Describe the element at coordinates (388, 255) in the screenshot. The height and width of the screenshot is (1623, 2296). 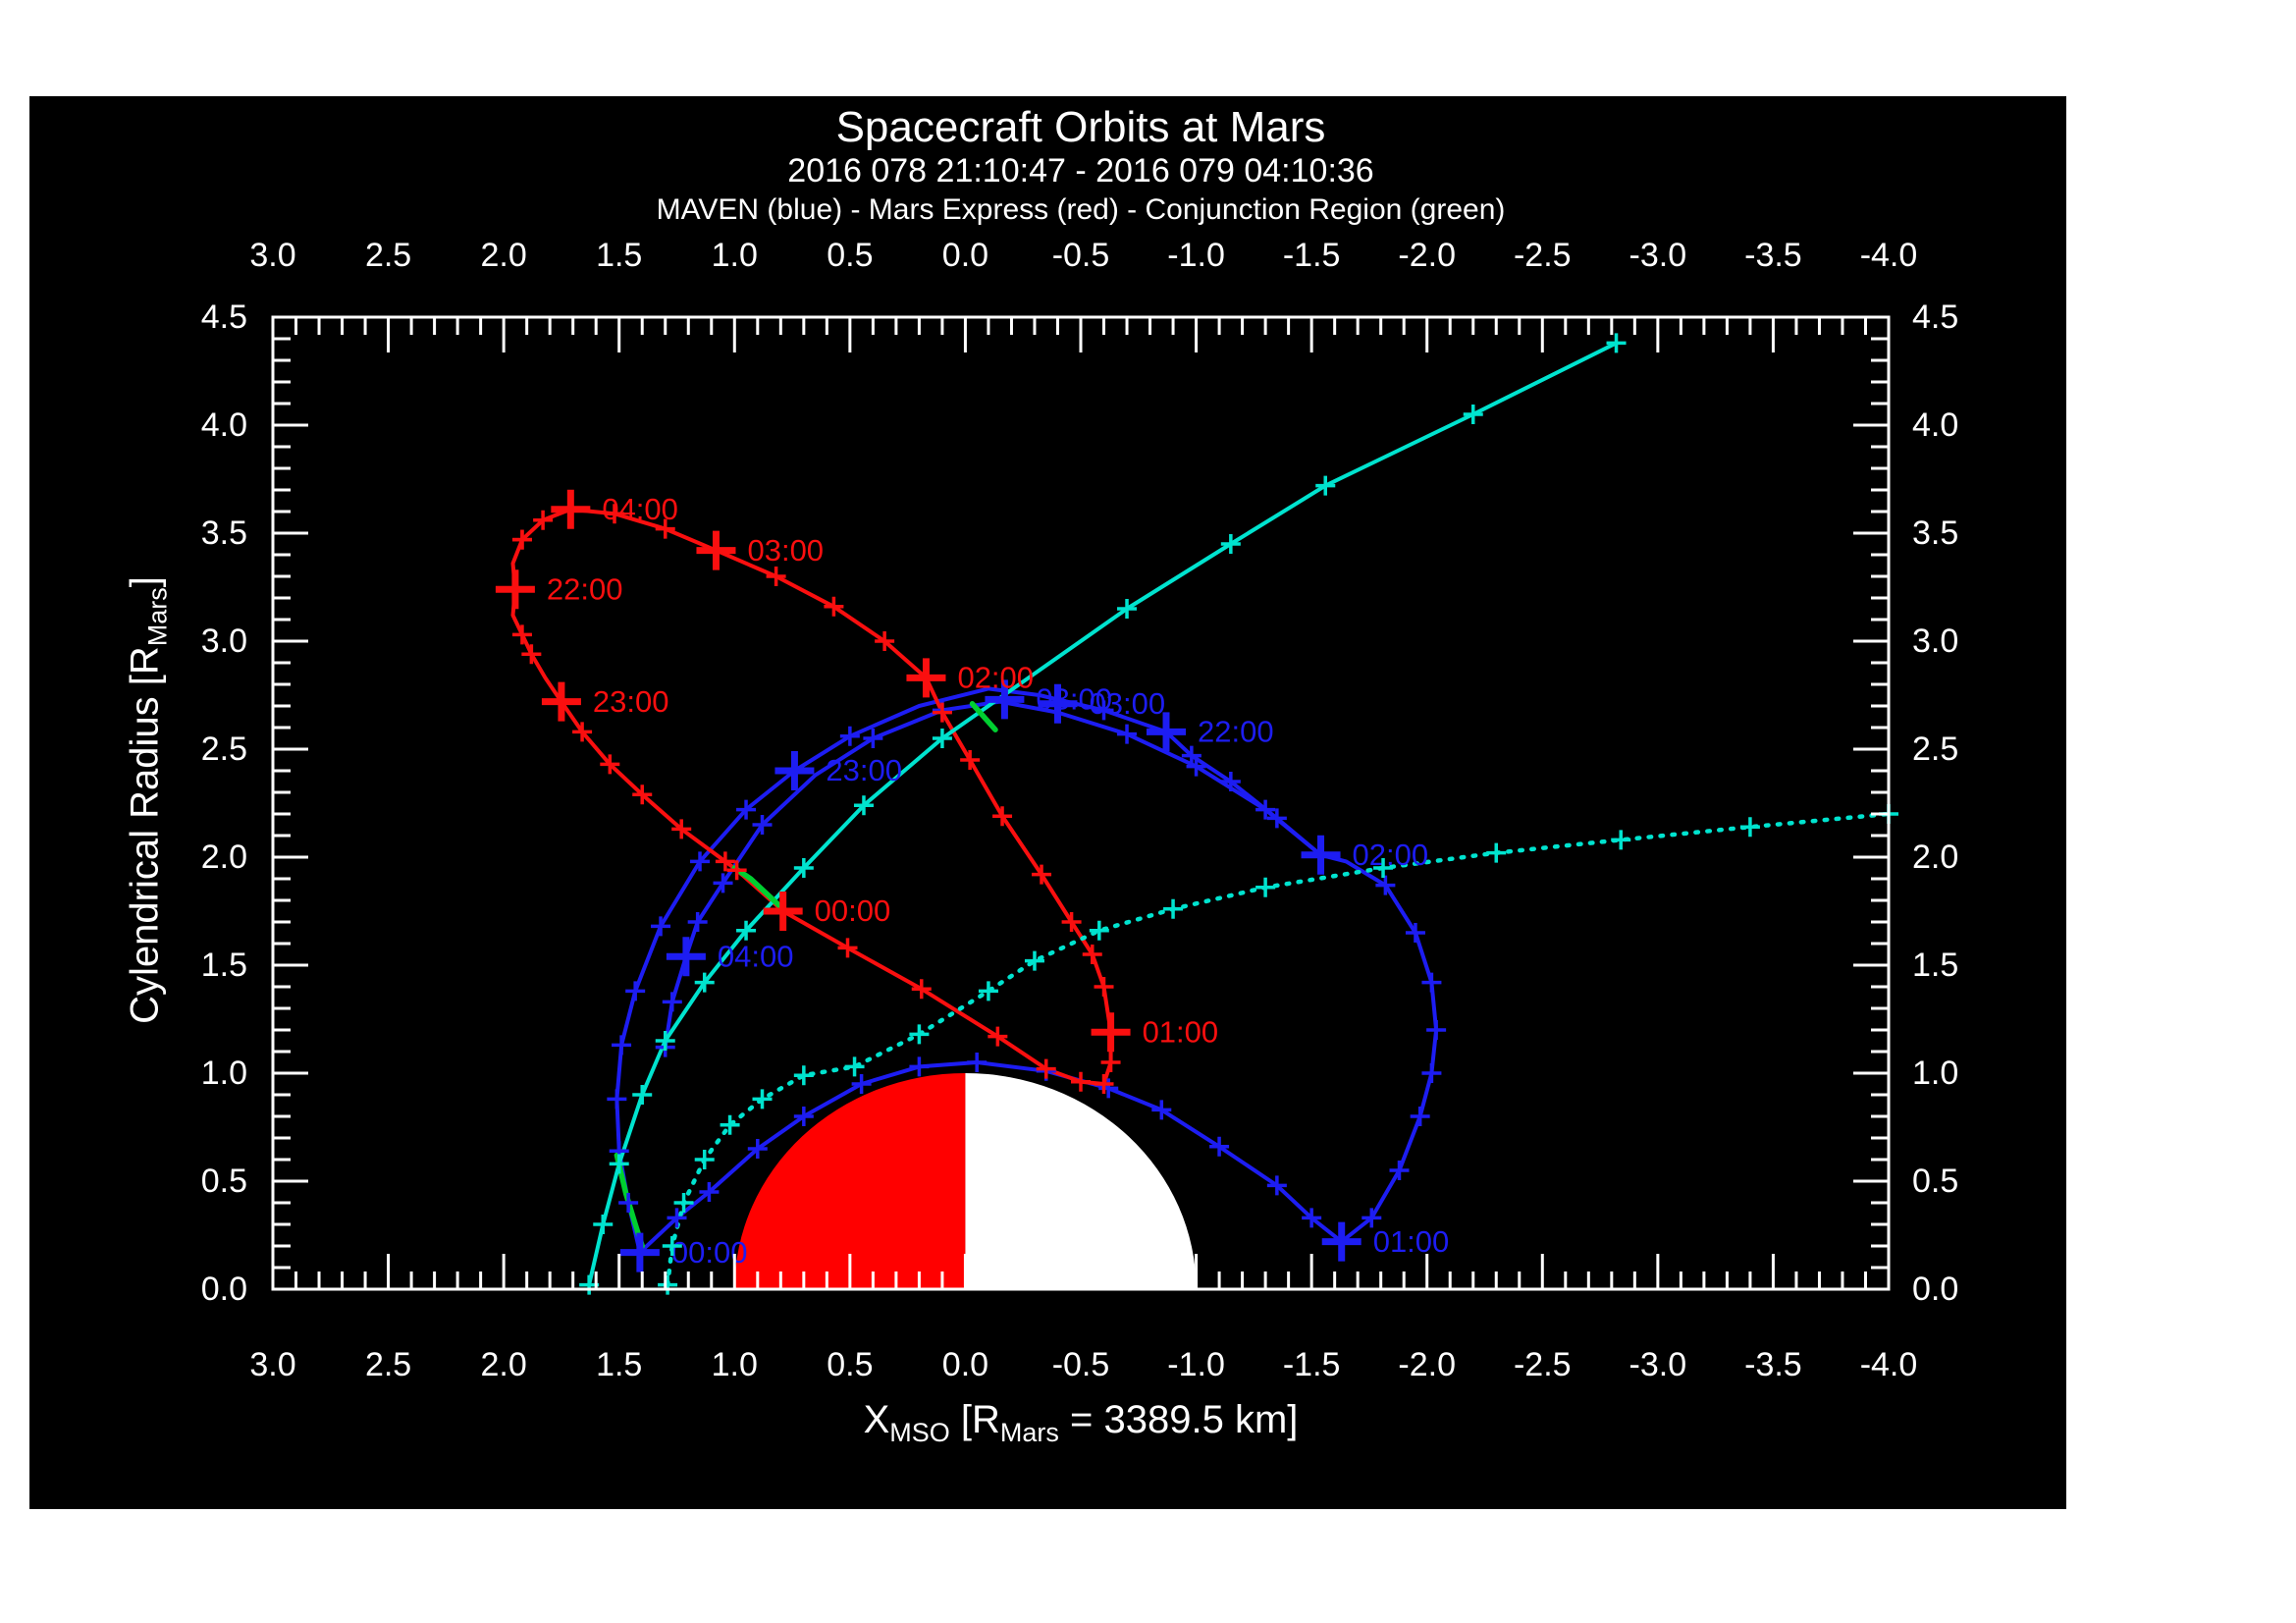
I see `x-axis-top-tick-label: 2.5` at that location.